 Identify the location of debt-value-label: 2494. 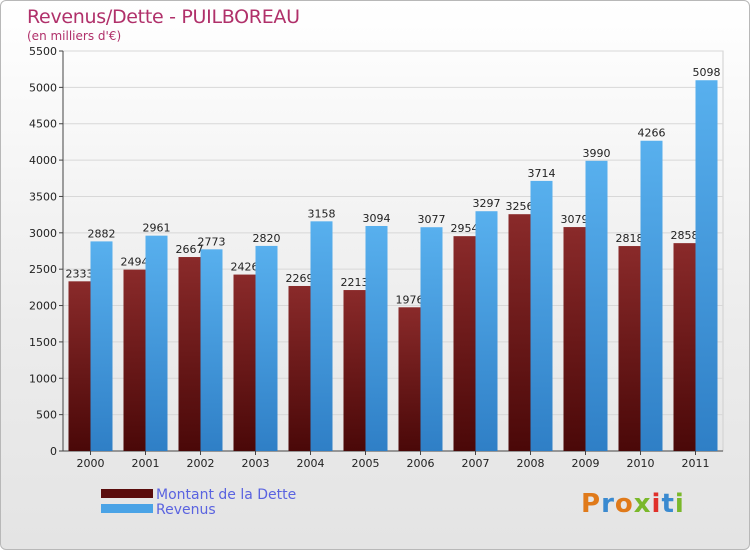
(135, 262).